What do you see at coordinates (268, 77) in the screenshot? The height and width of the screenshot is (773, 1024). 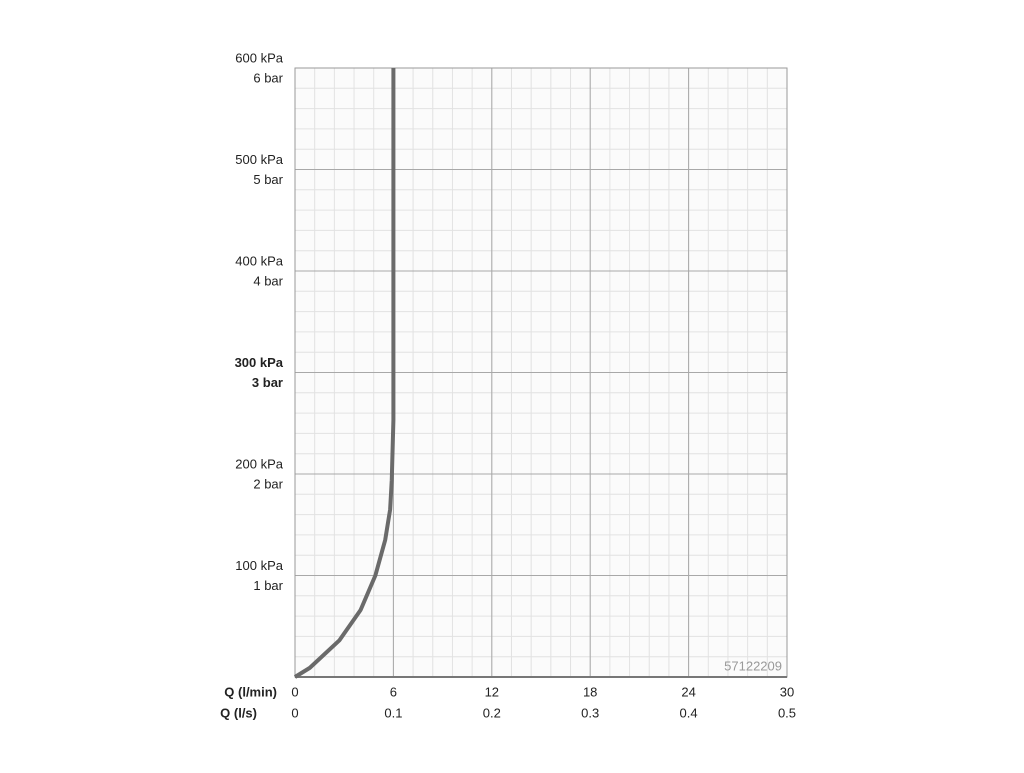 I see `y-tick-label-secondary: 6 bar` at bounding box center [268, 77].